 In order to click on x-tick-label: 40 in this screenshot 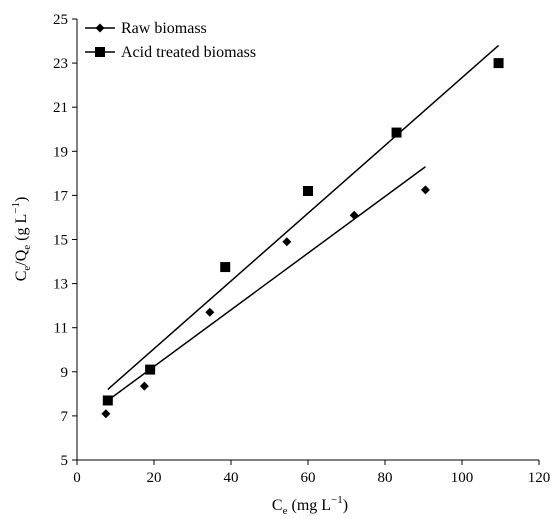, I will do `click(231, 478)`.